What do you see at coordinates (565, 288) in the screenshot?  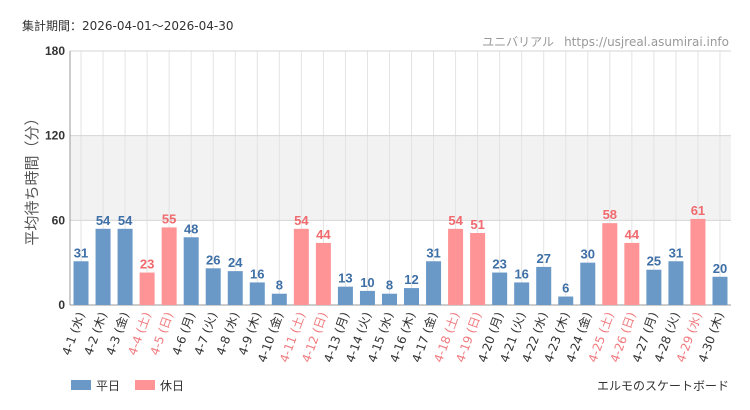 I see `data-label: 6` at bounding box center [565, 288].